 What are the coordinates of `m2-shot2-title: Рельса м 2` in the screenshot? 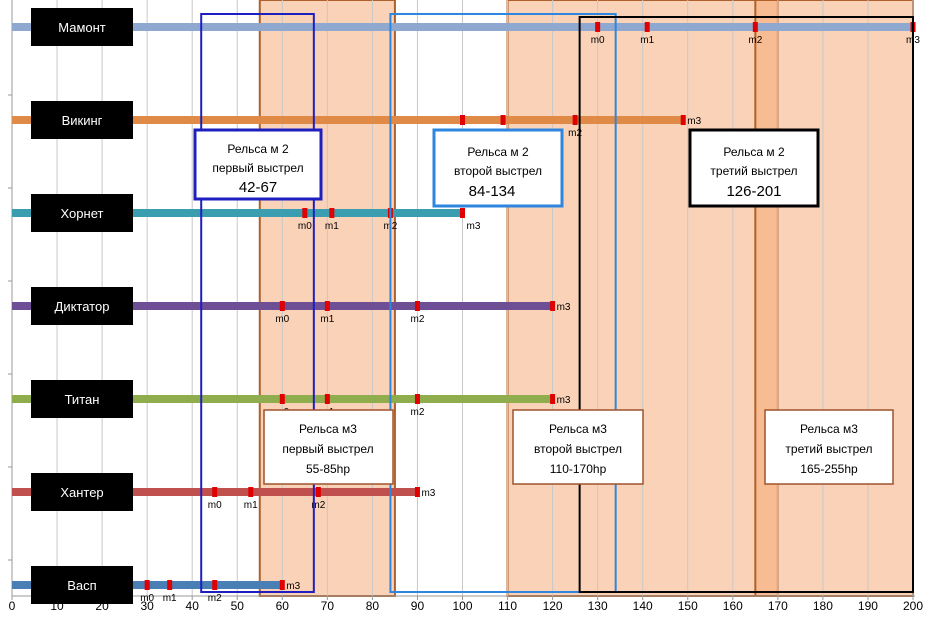 It's located at (498, 152).